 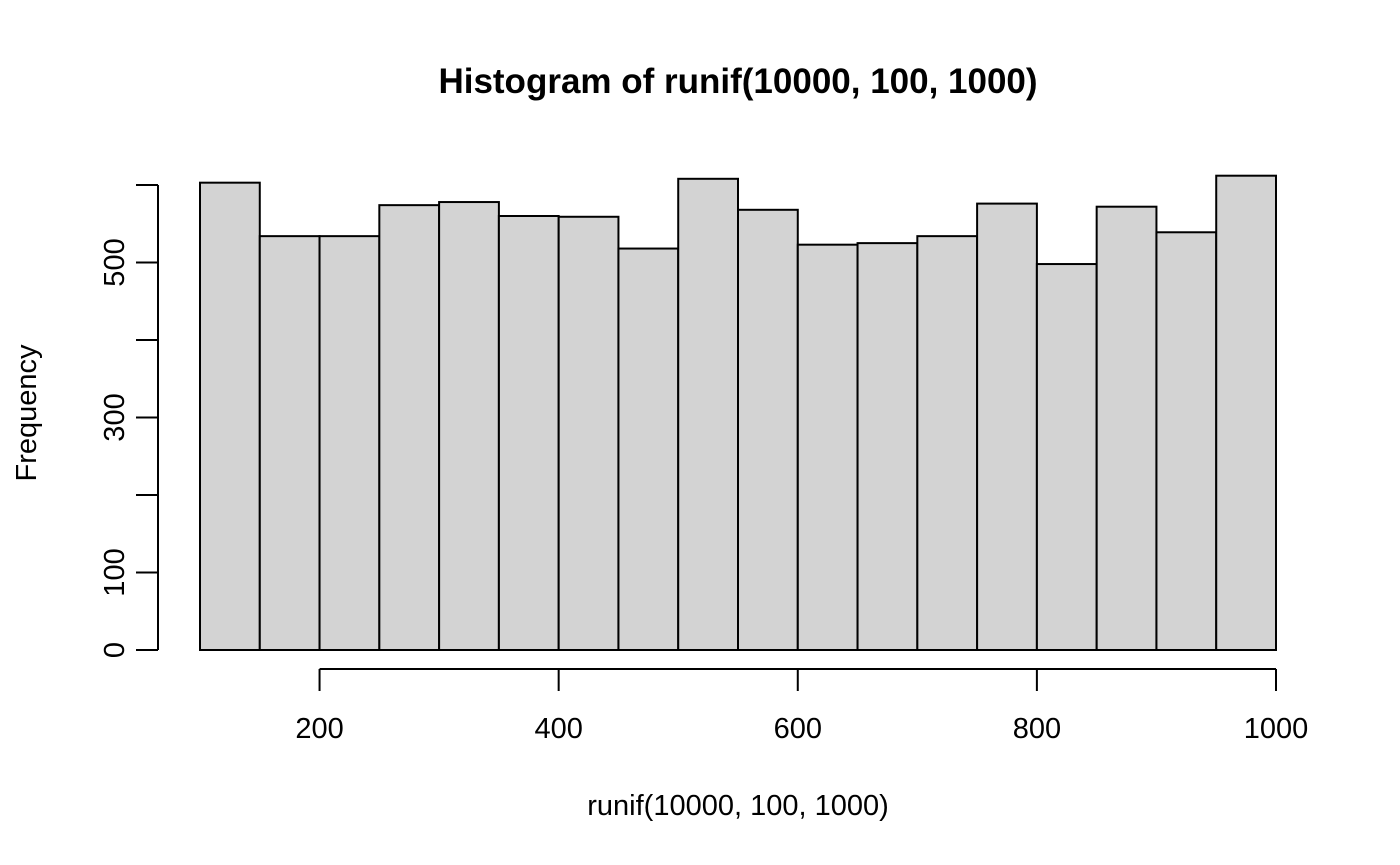 I want to click on x-tick-label: 600, so click(x=798, y=729).